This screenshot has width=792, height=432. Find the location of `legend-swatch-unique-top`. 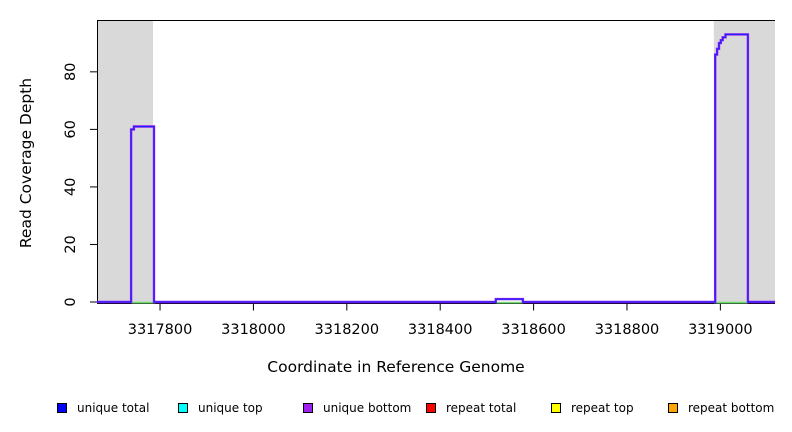

legend-swatch-unique-top is located at coordinates (183, 408).